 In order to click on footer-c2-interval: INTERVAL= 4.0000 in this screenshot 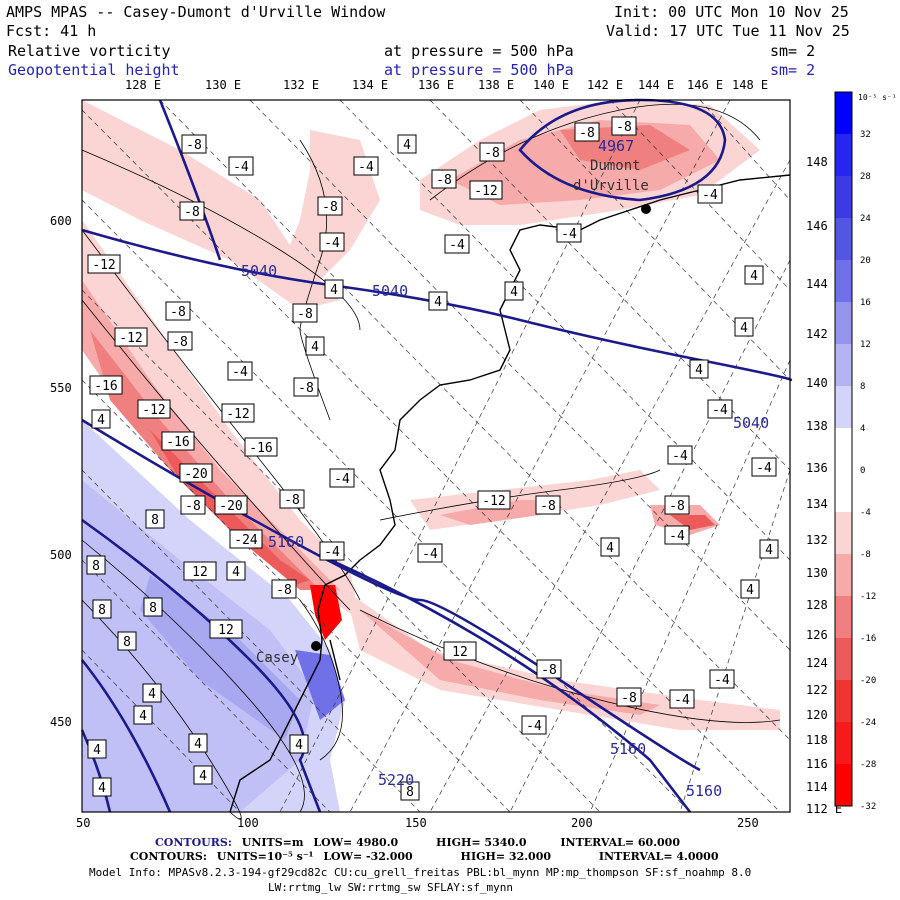, I will do `click(658, 856)`.